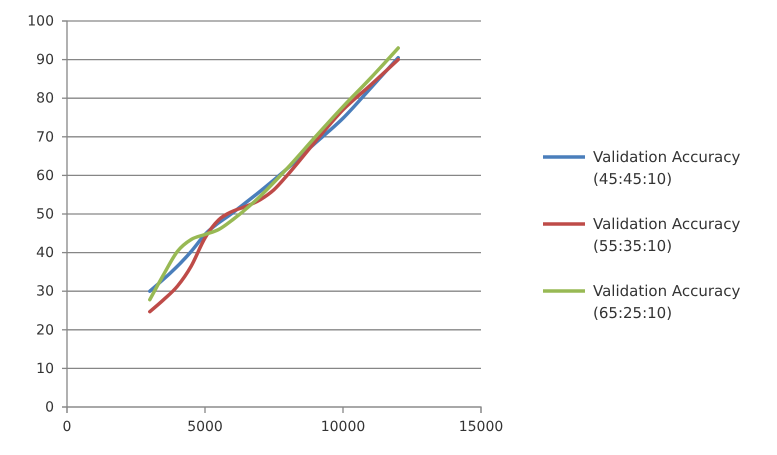 This screenshot has height=455, width=777. I want to click on legend-label: Validation Accuracy (55:35:10), so click(666, 235).